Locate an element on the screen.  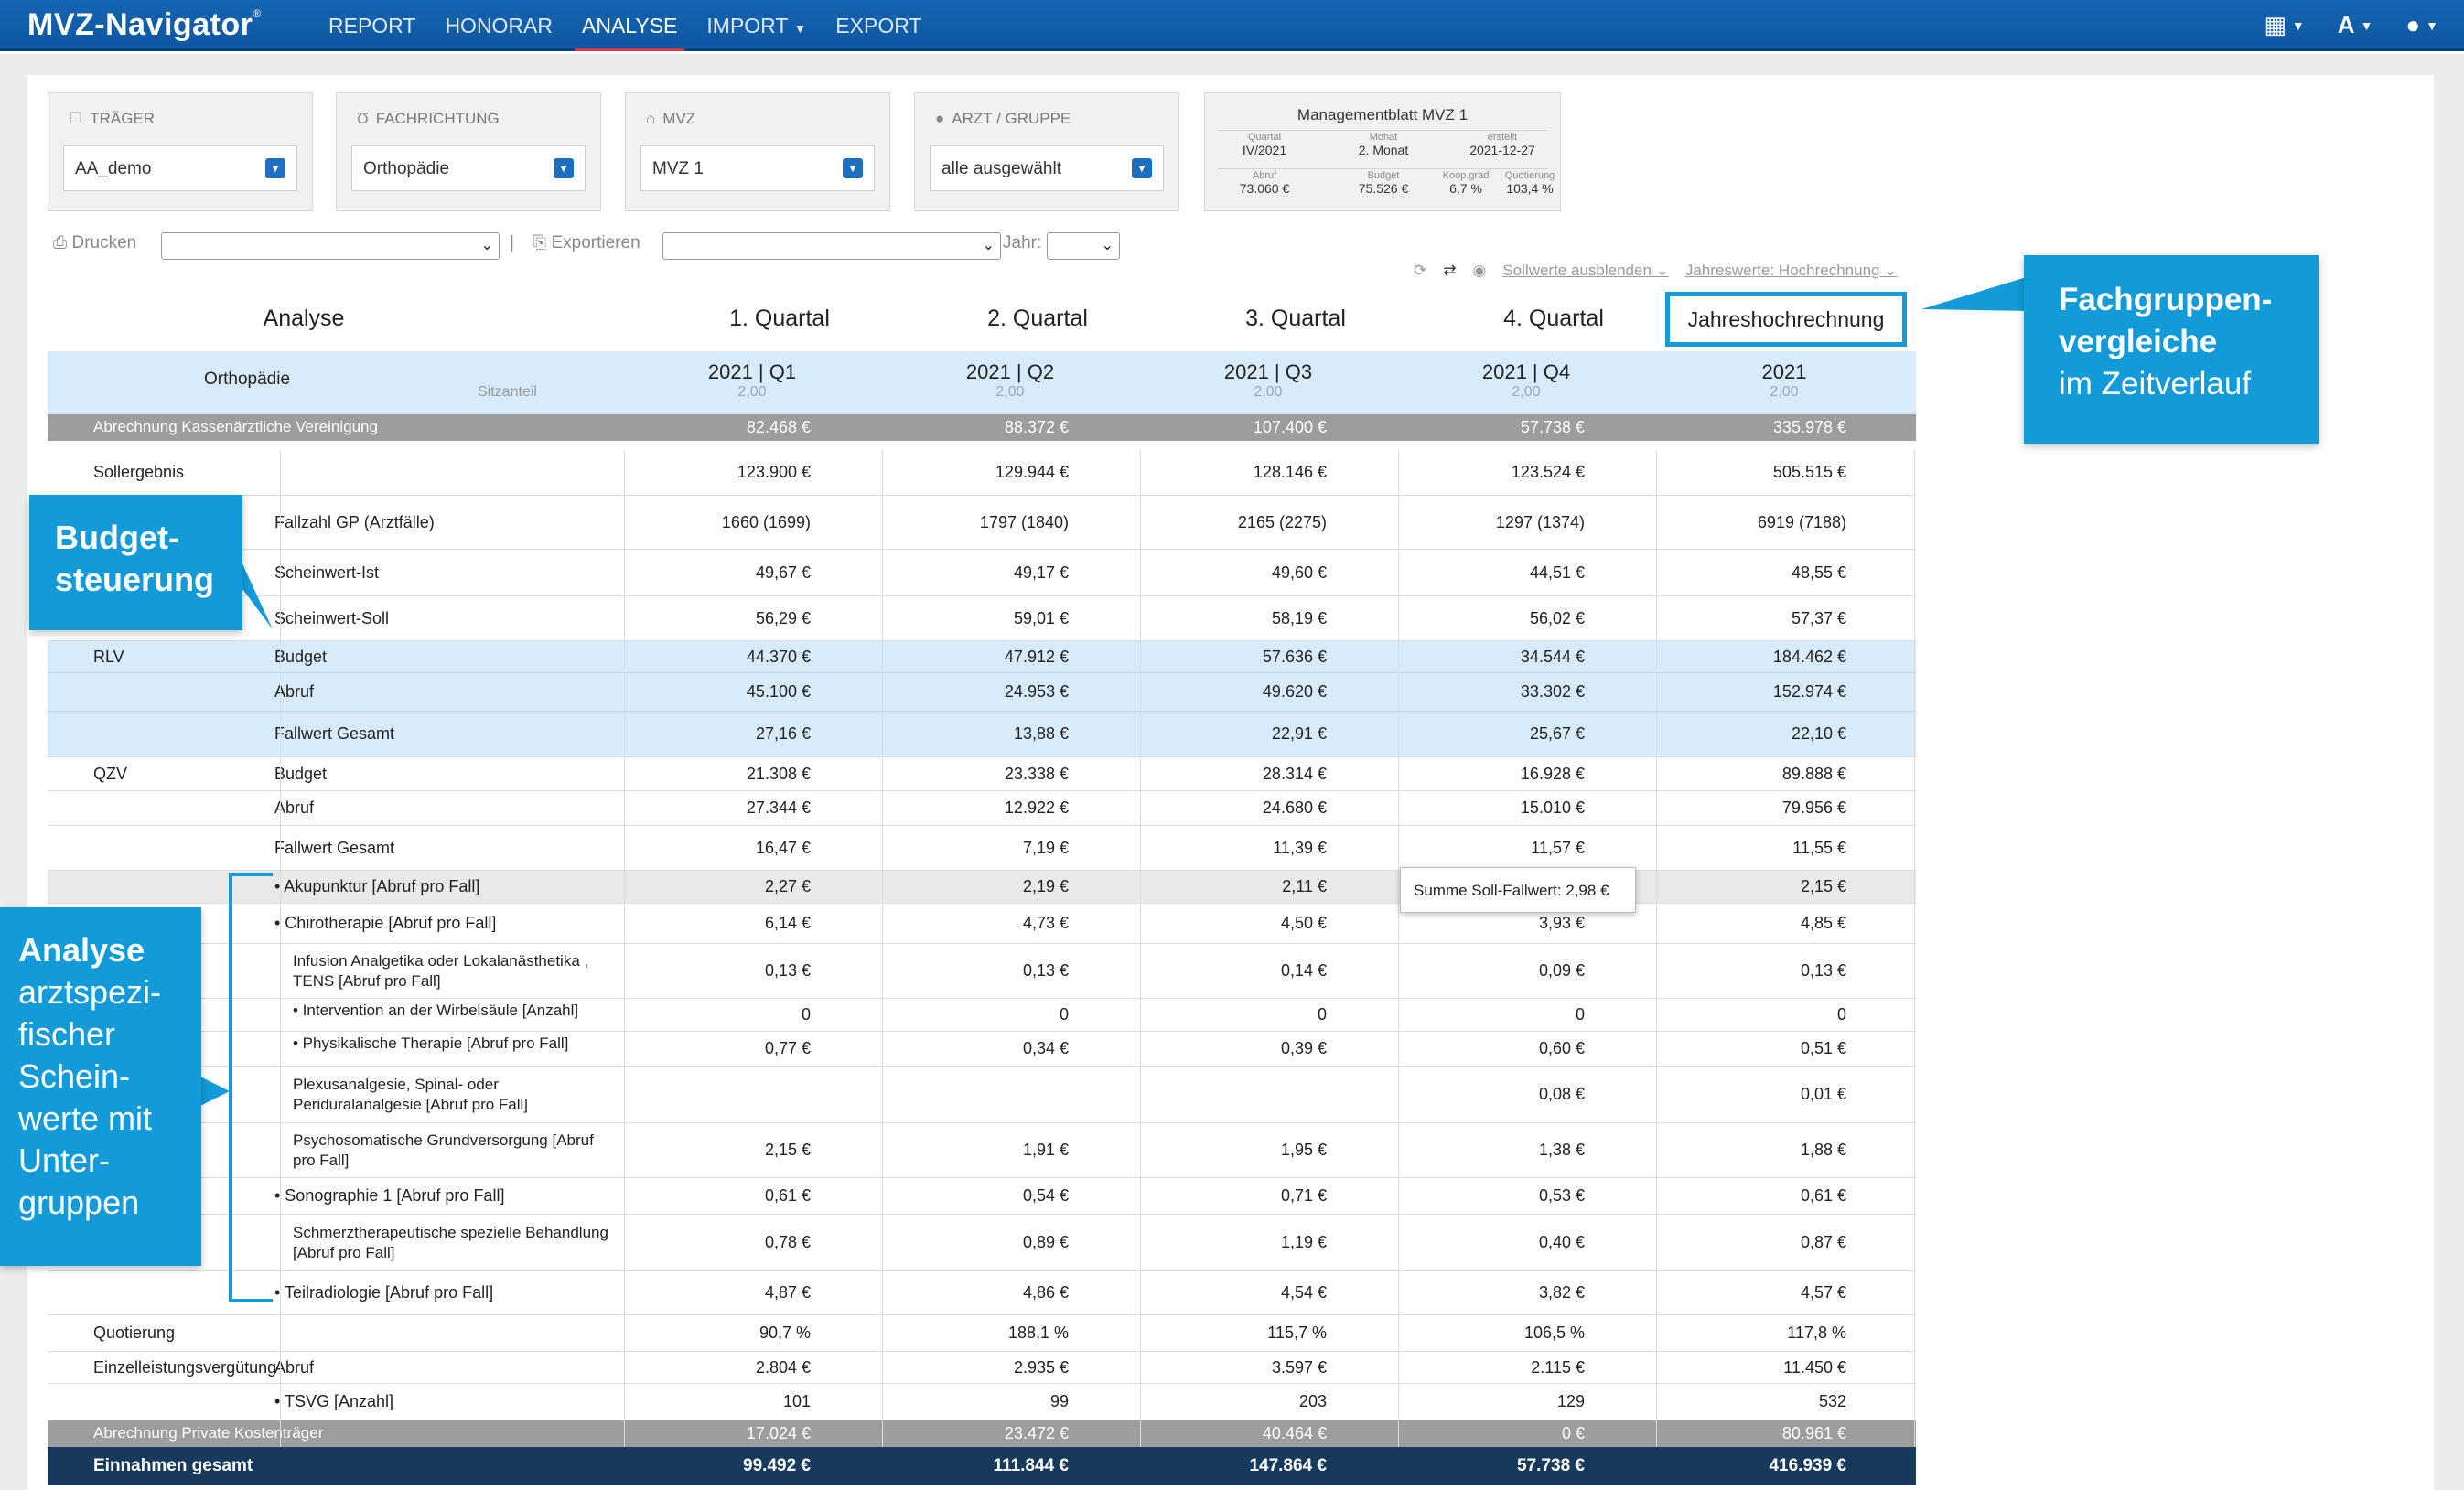
table-cell: 24.953 € is located at coordinates (1036, 691).